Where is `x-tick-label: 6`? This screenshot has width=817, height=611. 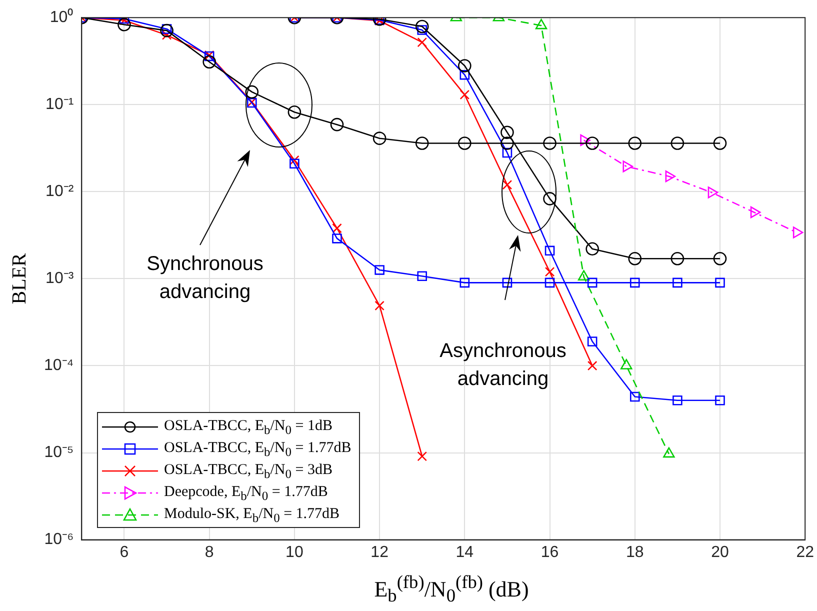
x-tick-label: 6 is located at coordinates (124, 552).